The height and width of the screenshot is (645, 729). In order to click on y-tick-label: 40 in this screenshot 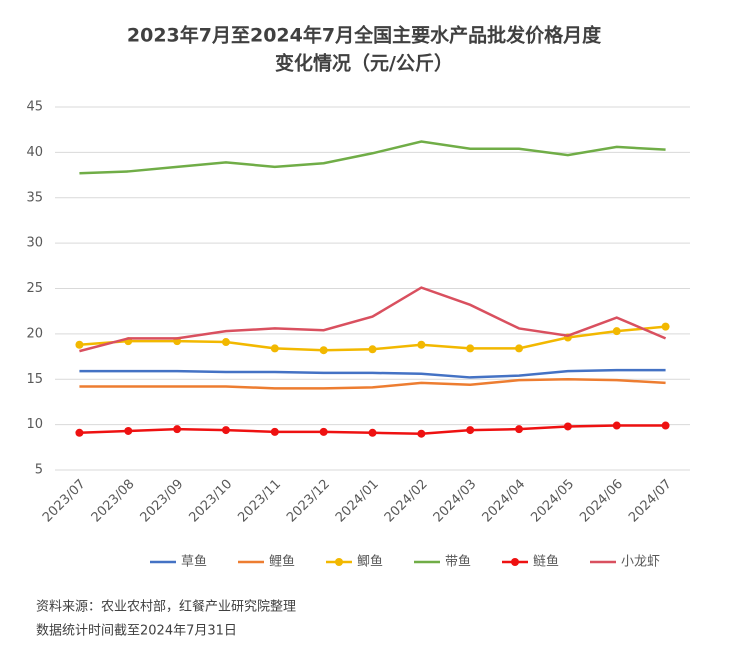, I will do `click(34, 152)`.